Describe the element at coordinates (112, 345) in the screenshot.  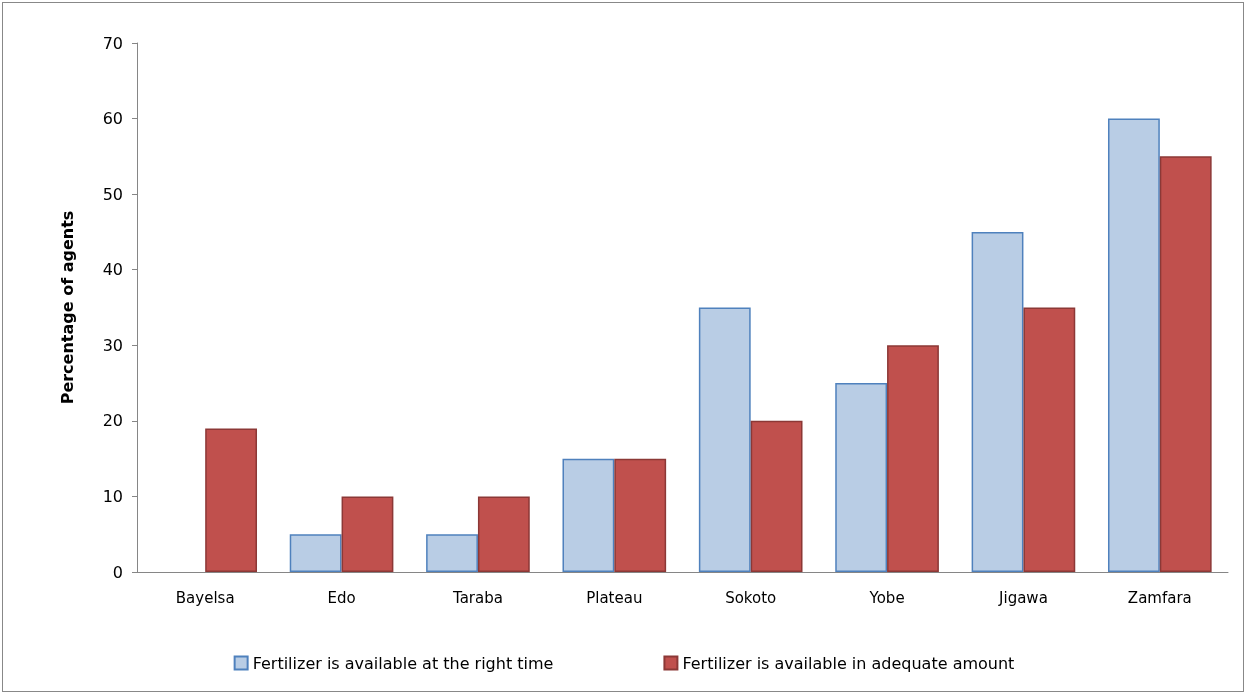
I see `y-tick-label: 30` at that location.